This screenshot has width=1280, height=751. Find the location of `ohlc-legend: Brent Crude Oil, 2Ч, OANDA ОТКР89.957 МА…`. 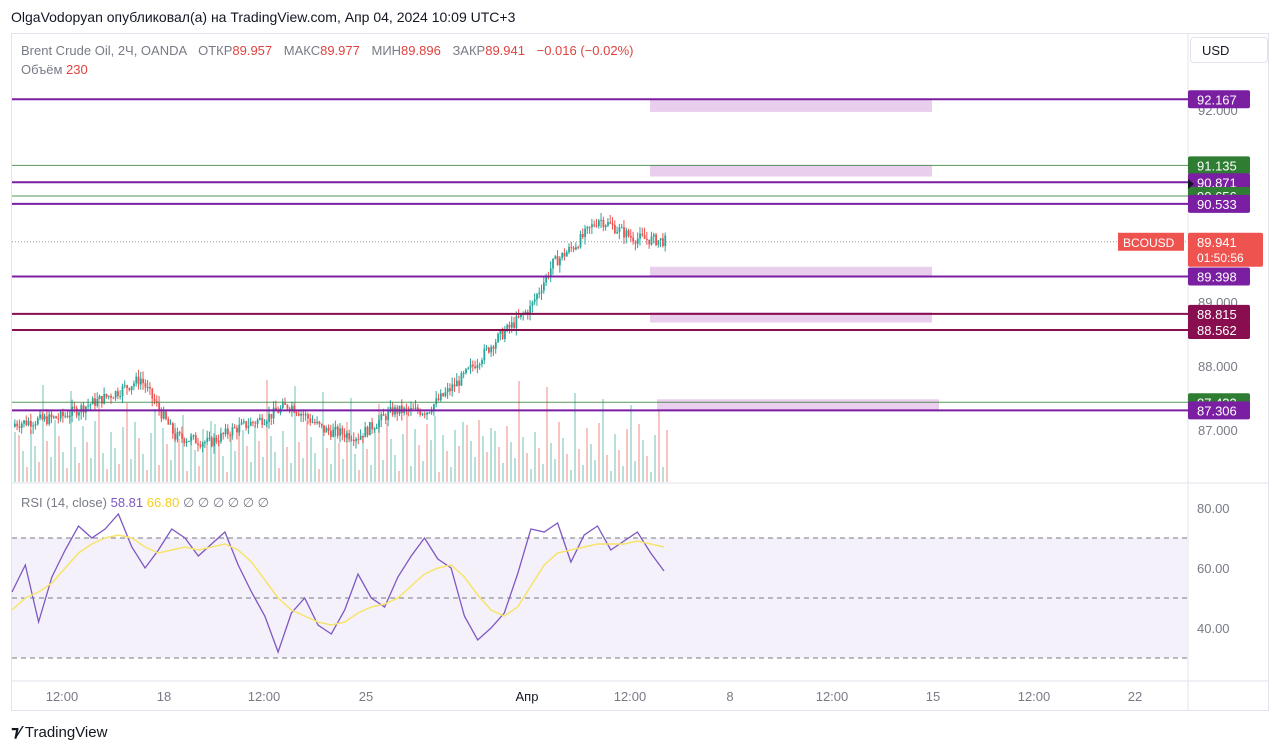

ohlc-legend: Brent Crude Oil, 2Ч, OANDA ОТКР89.957 МА… is located at coordinates (327, 50).